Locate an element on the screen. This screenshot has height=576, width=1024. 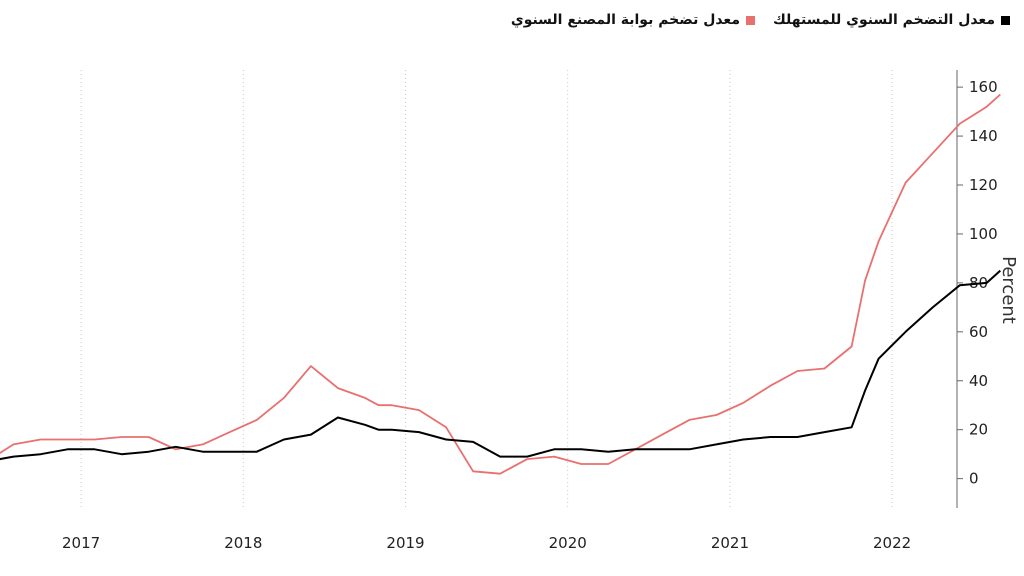
x-tick-label-2021: 2021 is located at coordinates (730, 543).